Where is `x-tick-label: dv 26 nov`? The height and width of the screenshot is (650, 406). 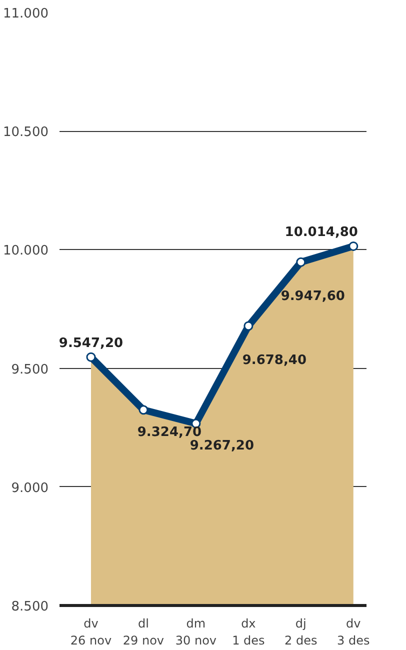
x-tick-label: dv 26 nov is located at coordinates (91, 632).